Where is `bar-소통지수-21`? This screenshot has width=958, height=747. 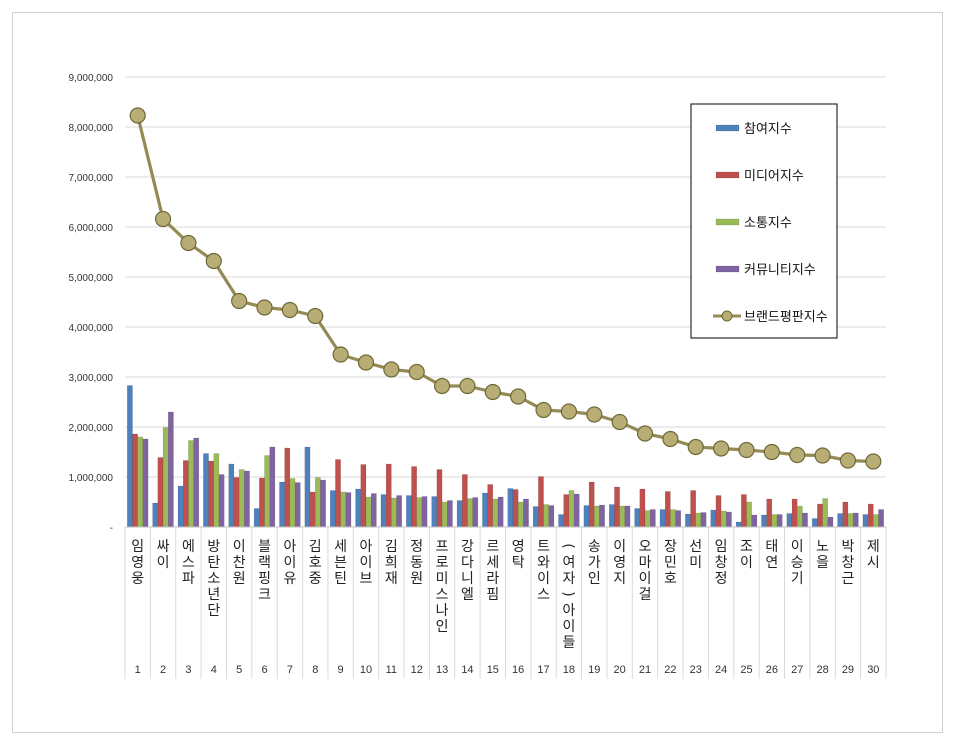 bar-소통지수-21 is located at coordinates (647, 519).